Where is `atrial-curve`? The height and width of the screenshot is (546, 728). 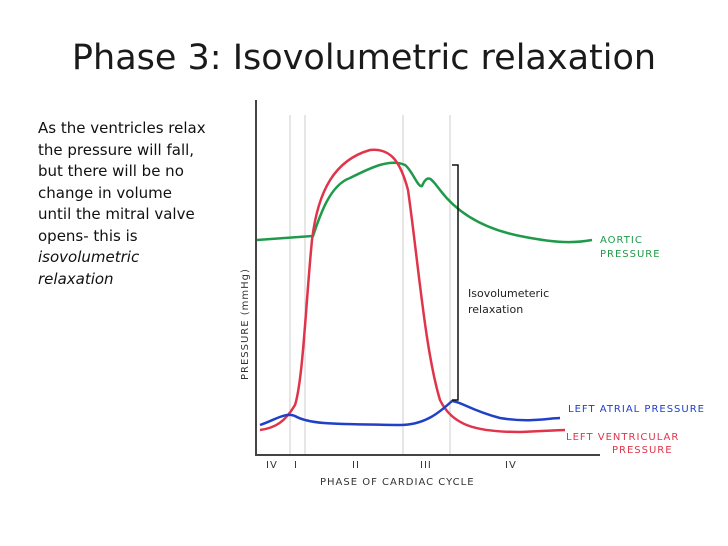 atrial-curve is located at coordinates (410, 413).